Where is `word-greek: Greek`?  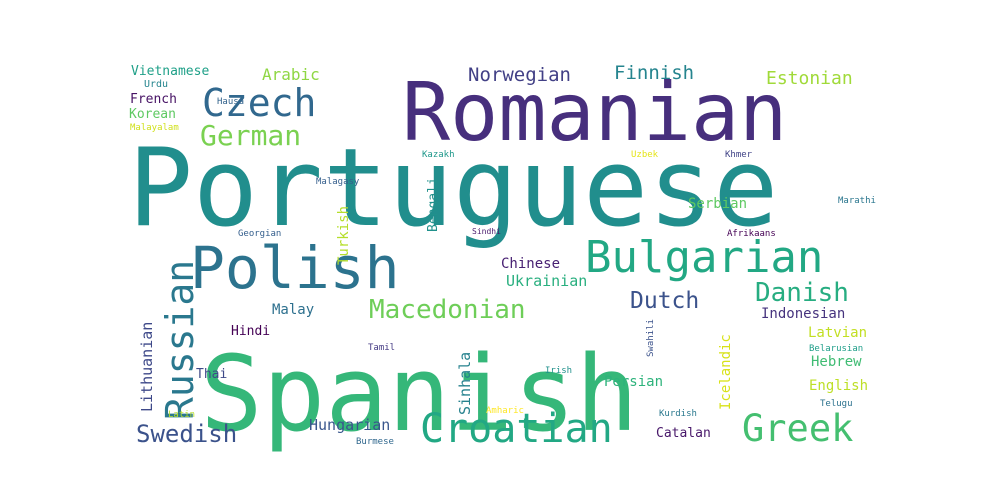
word-greek: Greek is located at coordinates (797, 428).